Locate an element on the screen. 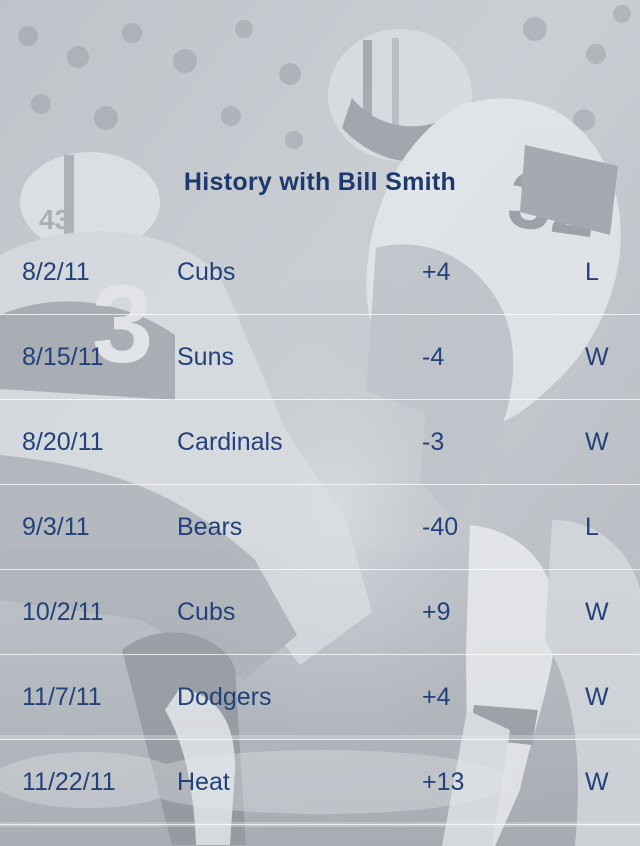  history-date: 10/2/11 is located at coordinates (63, 612).